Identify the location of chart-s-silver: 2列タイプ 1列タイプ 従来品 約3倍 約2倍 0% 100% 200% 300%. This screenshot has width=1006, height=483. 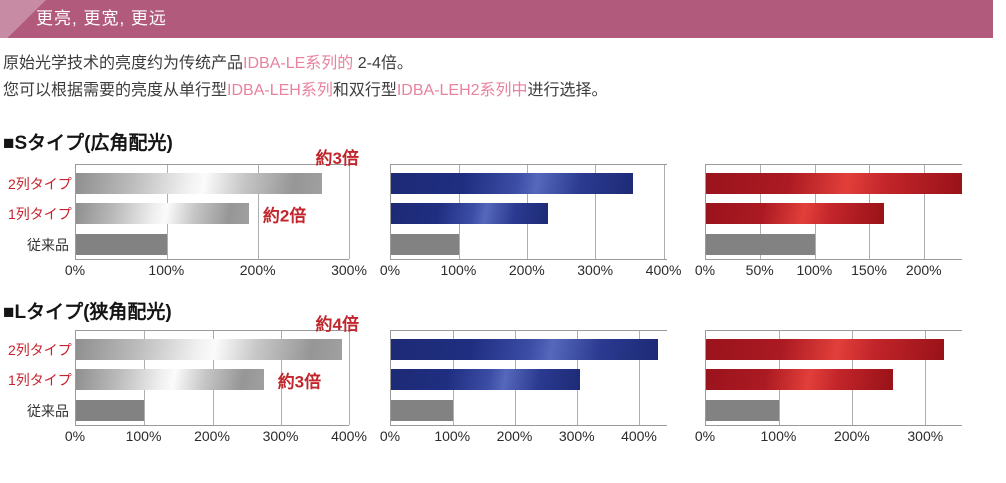
(187, 215).